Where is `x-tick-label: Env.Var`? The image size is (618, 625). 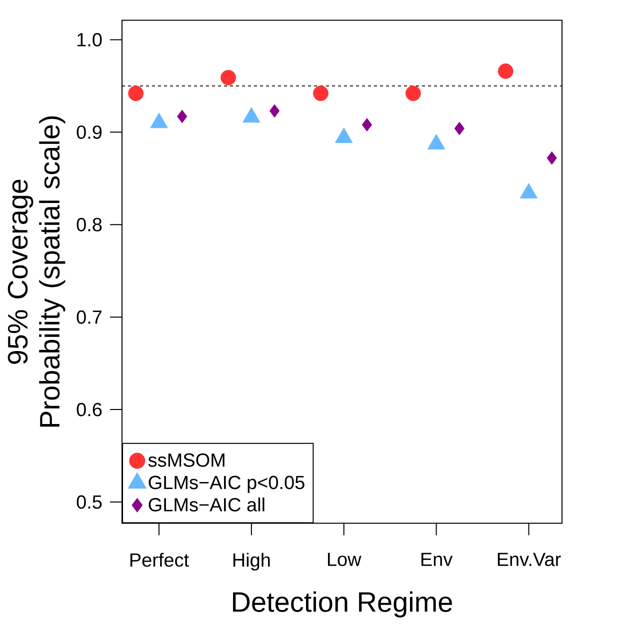
x-tick-label: Env.Var is located at coordinates (529, 559).